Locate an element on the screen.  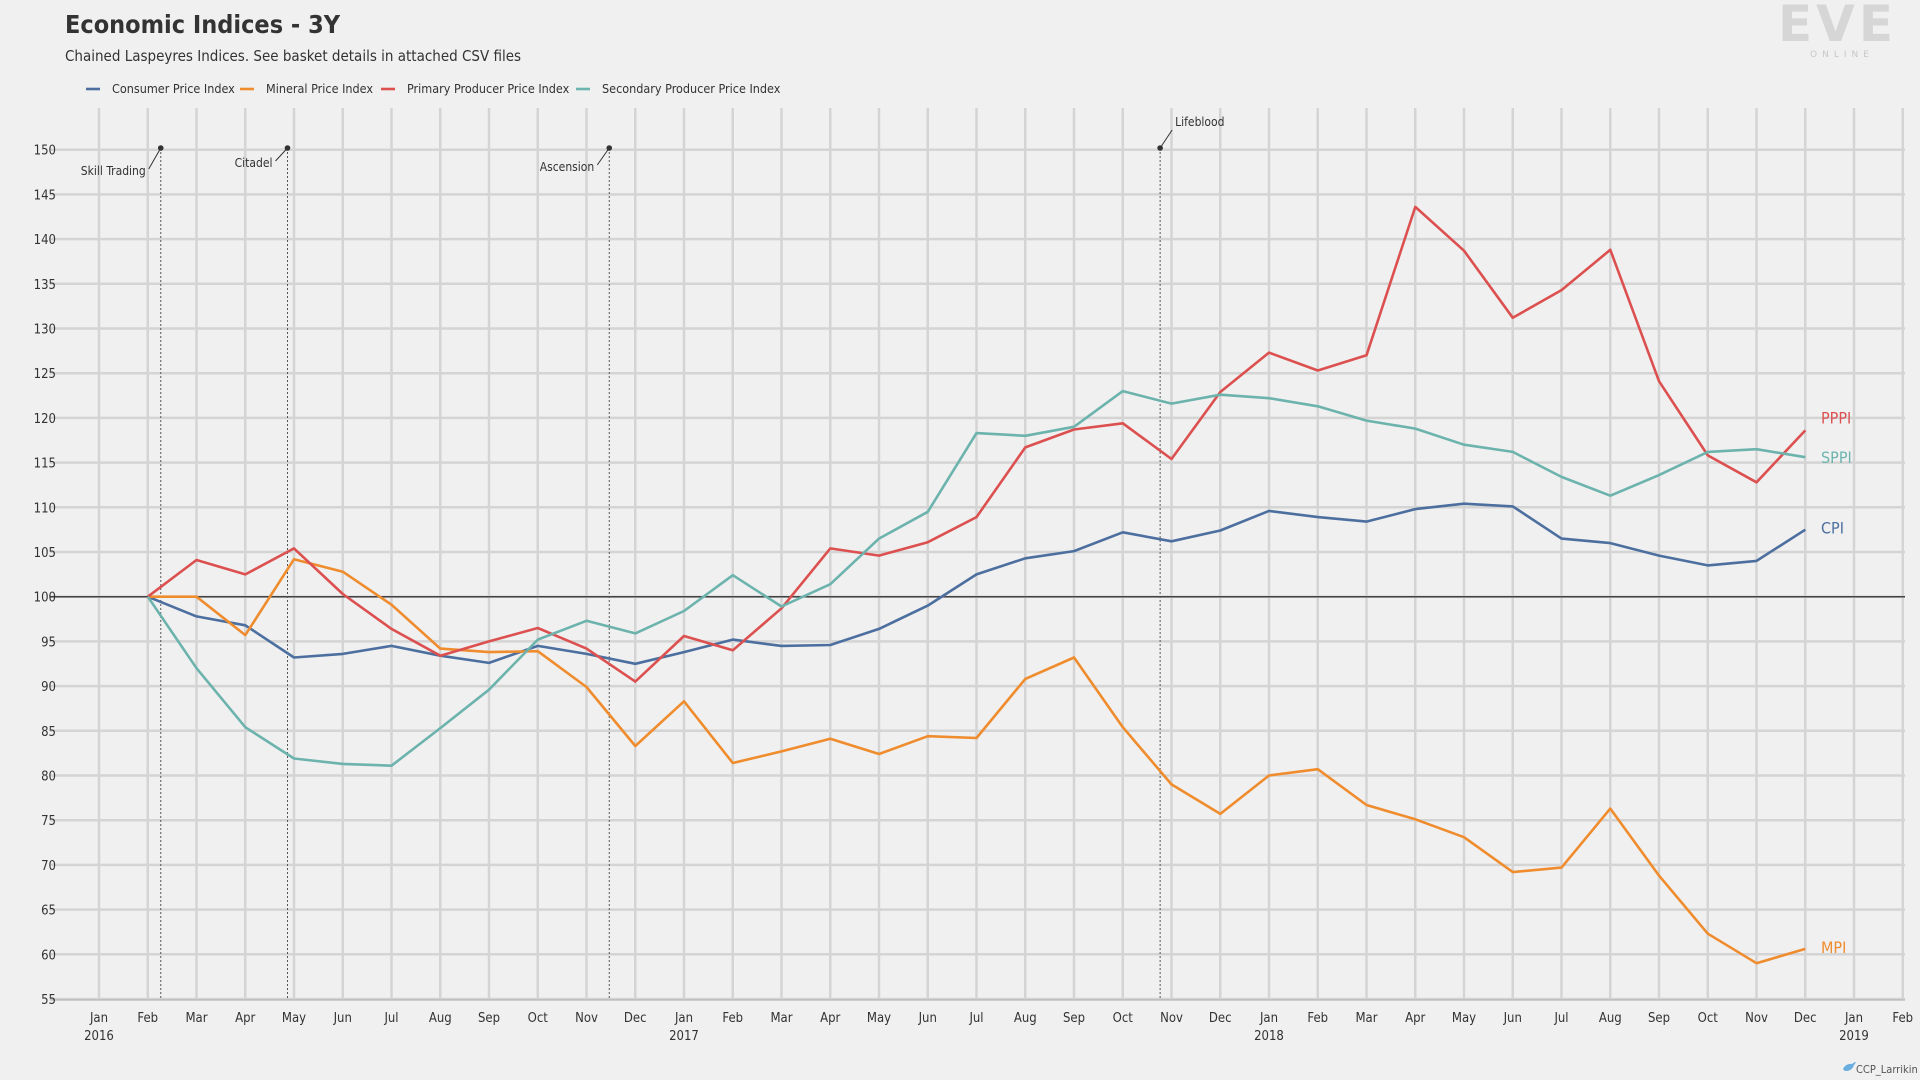
event-label: Ascension is located at coordinates (567, 167).